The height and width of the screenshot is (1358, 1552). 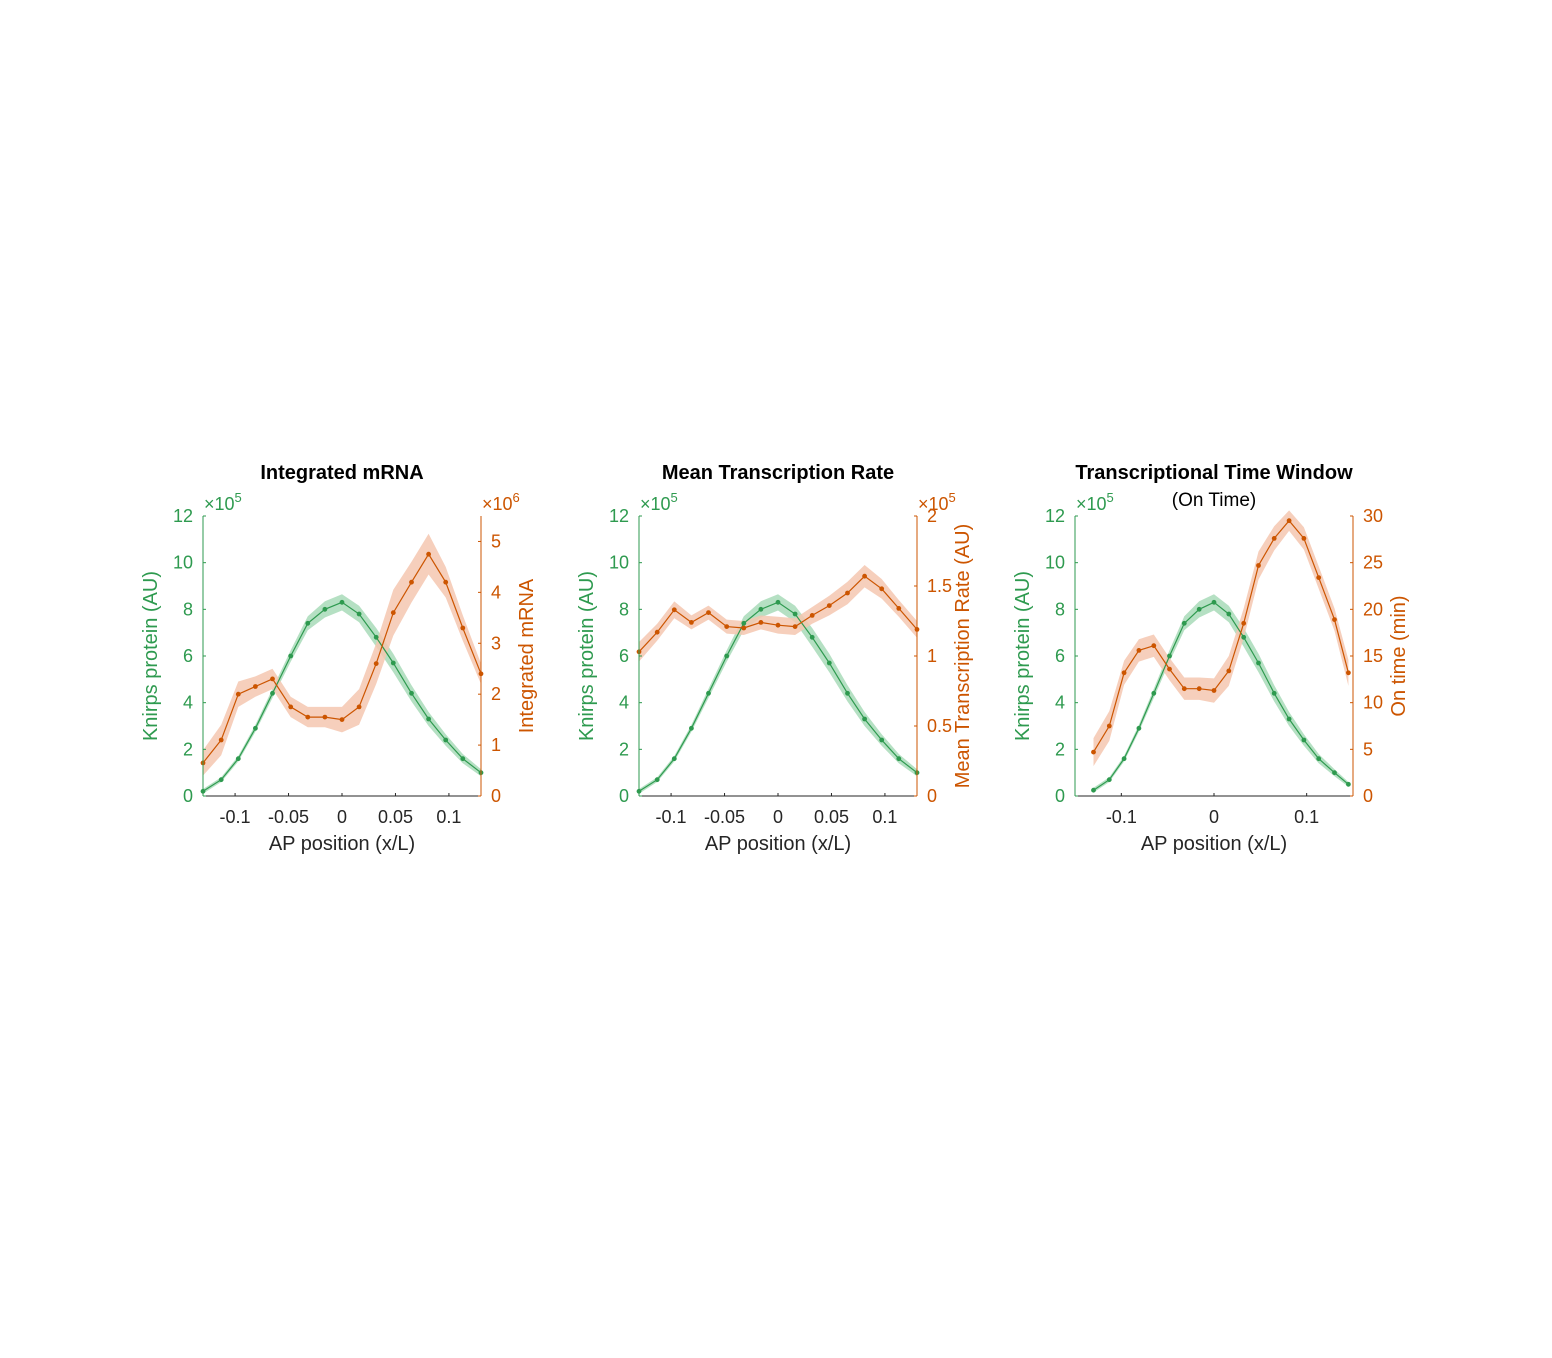 I want to click on right-tick-label: 4, so click(x=496, y=592).